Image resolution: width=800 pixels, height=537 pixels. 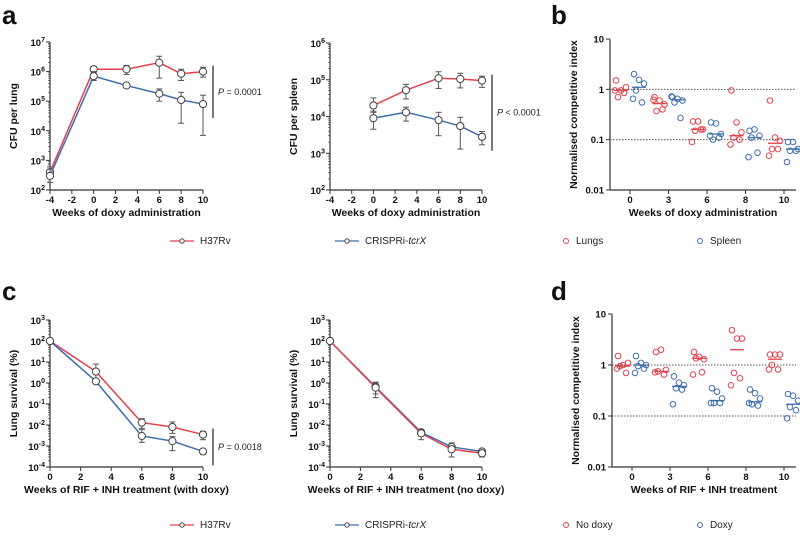 I want to click on y-tick-label: 10², so click(x=318, y=191).